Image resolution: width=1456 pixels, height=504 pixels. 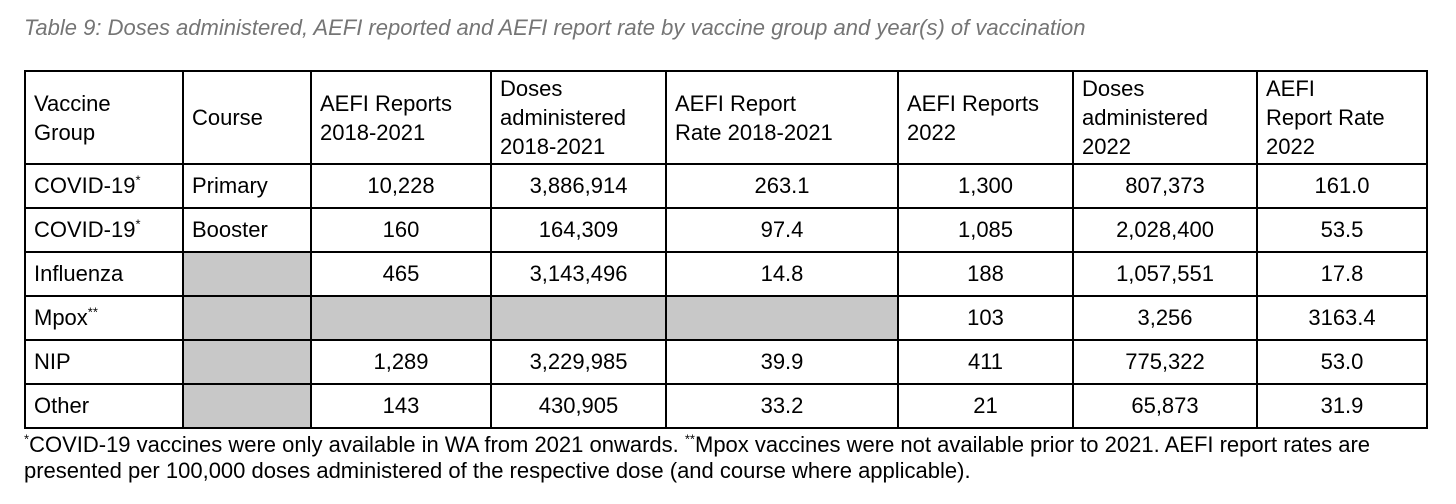 What do you see at coordinates (578, 406) in the screenshot?
I see `cell-doses-administered-2018-2021: 430,905` at bounding box center [578, 406].